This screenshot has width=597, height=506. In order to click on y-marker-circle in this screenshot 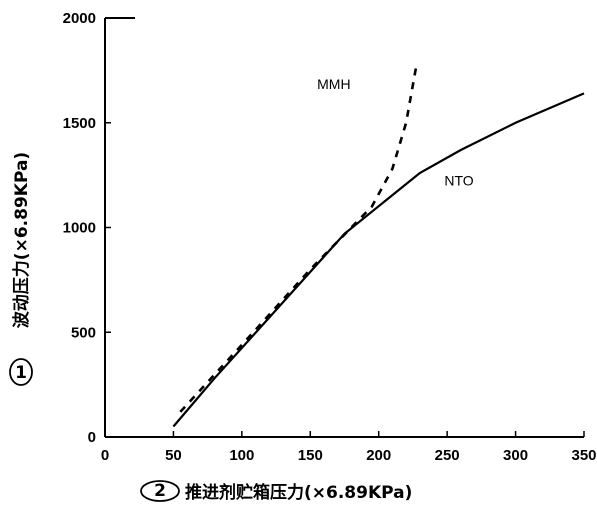, I will do `click(21, 372)`.